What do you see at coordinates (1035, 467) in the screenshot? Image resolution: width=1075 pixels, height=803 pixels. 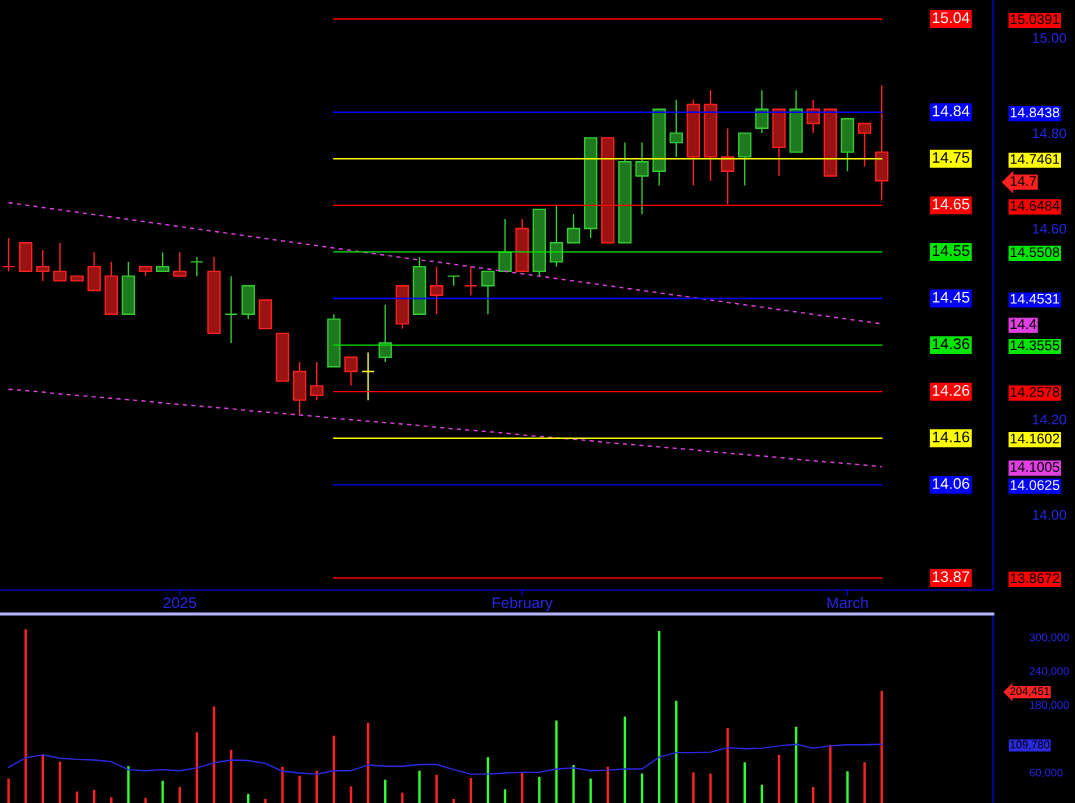 I see `y2-tick-label: 14.1005` at bounding box center [1035, 467].